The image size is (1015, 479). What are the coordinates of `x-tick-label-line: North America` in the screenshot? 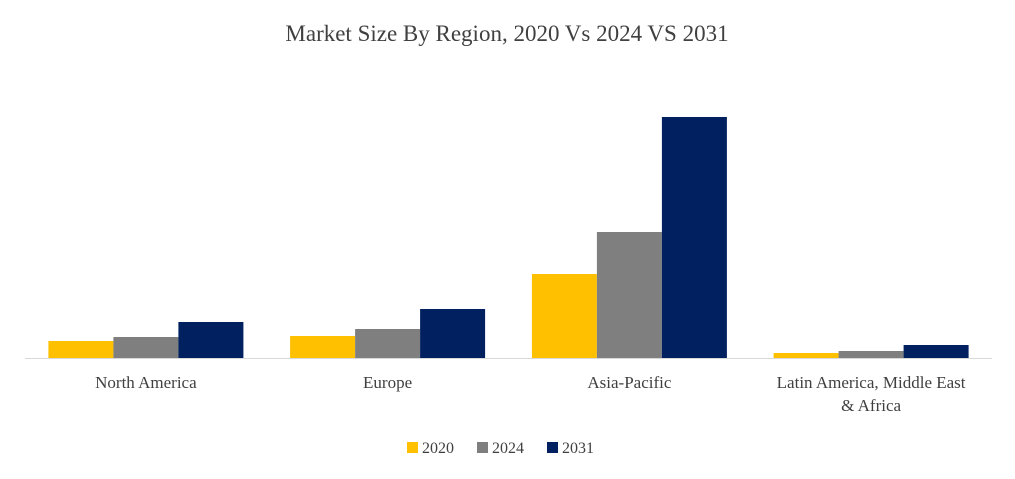 It's located at (146, 382).